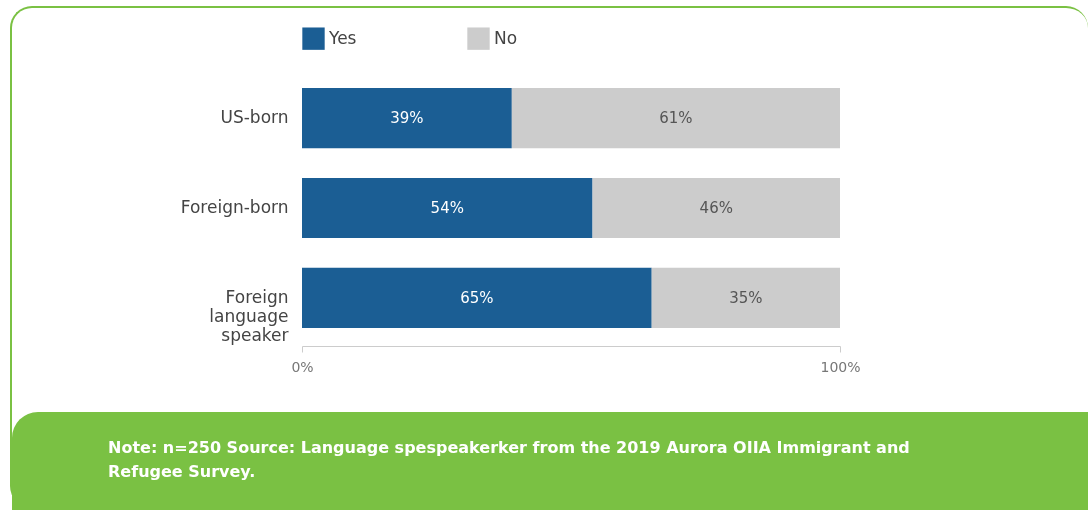 The image size is (1088, 510). Describe the element at coordinates (249, 315) in the screenshot. I see `y-tick-label: Foreign language speaker` at that location.